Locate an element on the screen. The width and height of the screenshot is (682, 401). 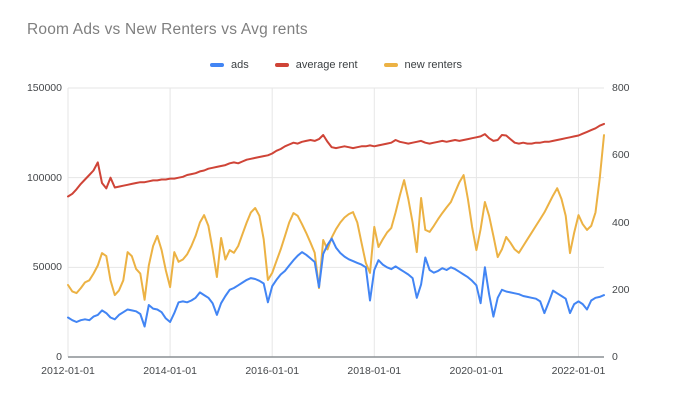
legend-label-ads: ads is located at coordinates (240, 65).